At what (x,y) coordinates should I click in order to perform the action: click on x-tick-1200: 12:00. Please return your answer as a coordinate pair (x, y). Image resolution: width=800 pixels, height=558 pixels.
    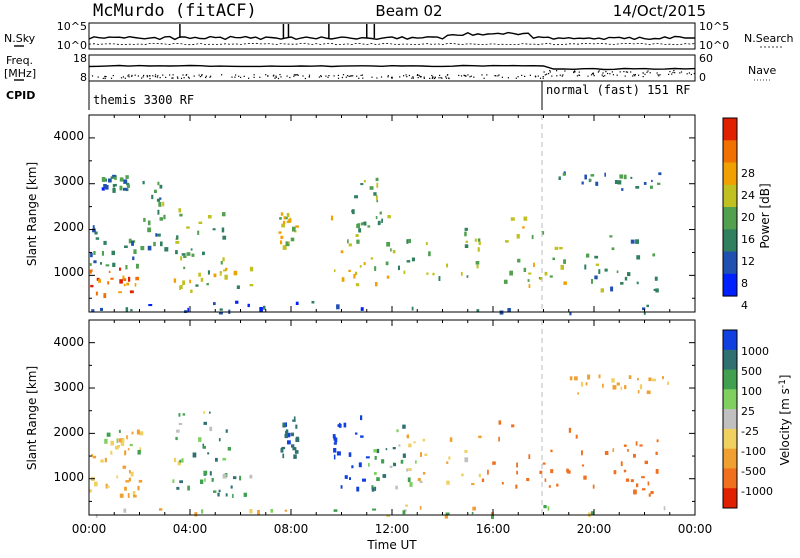
    Looking at the image, I should click on (392, 529).